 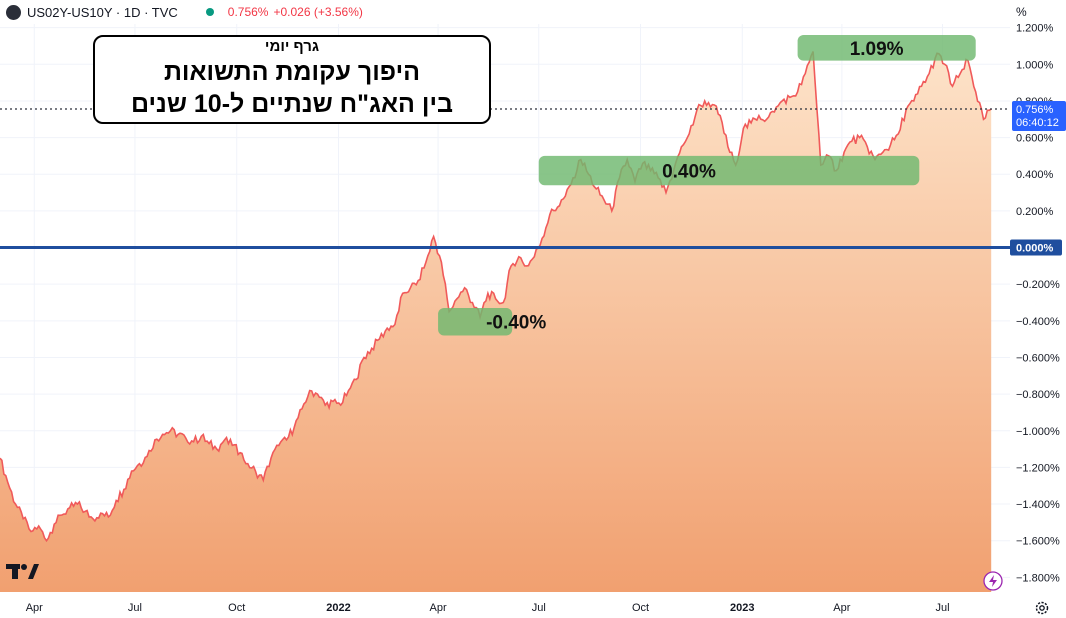 What do you see at coordinates (1021, 12) in the screenshot?
I see `axis-unit-label: %` at bounding box center [1021, 12].